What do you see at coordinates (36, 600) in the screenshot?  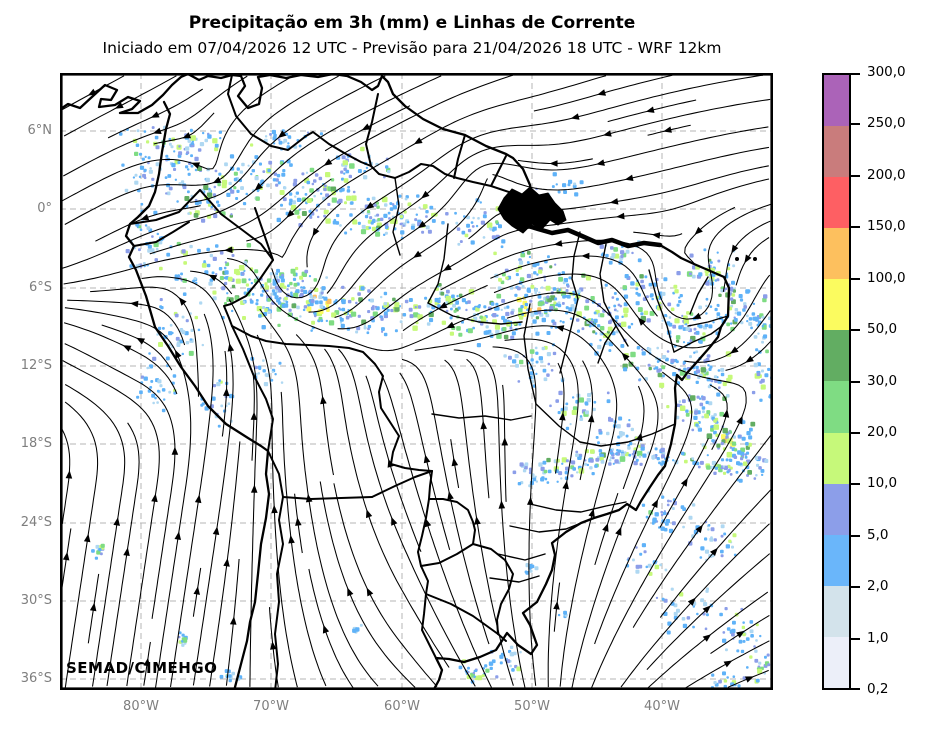 I see `lat-tick-label-30°S: 30°S` at bounding box center [36, 600].